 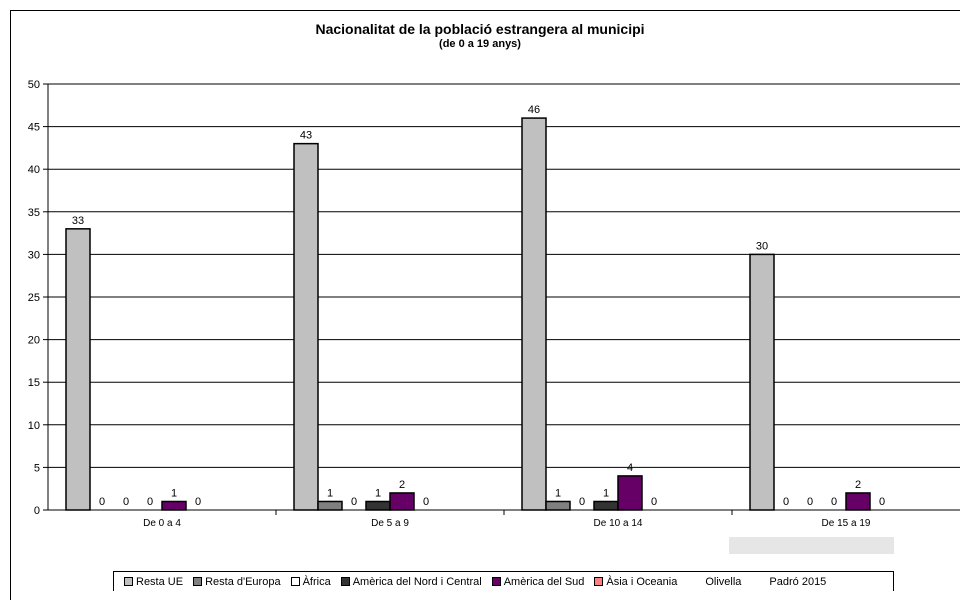 I want to click on legend-label: Resta d'Europa, so click(x=243, y=581).